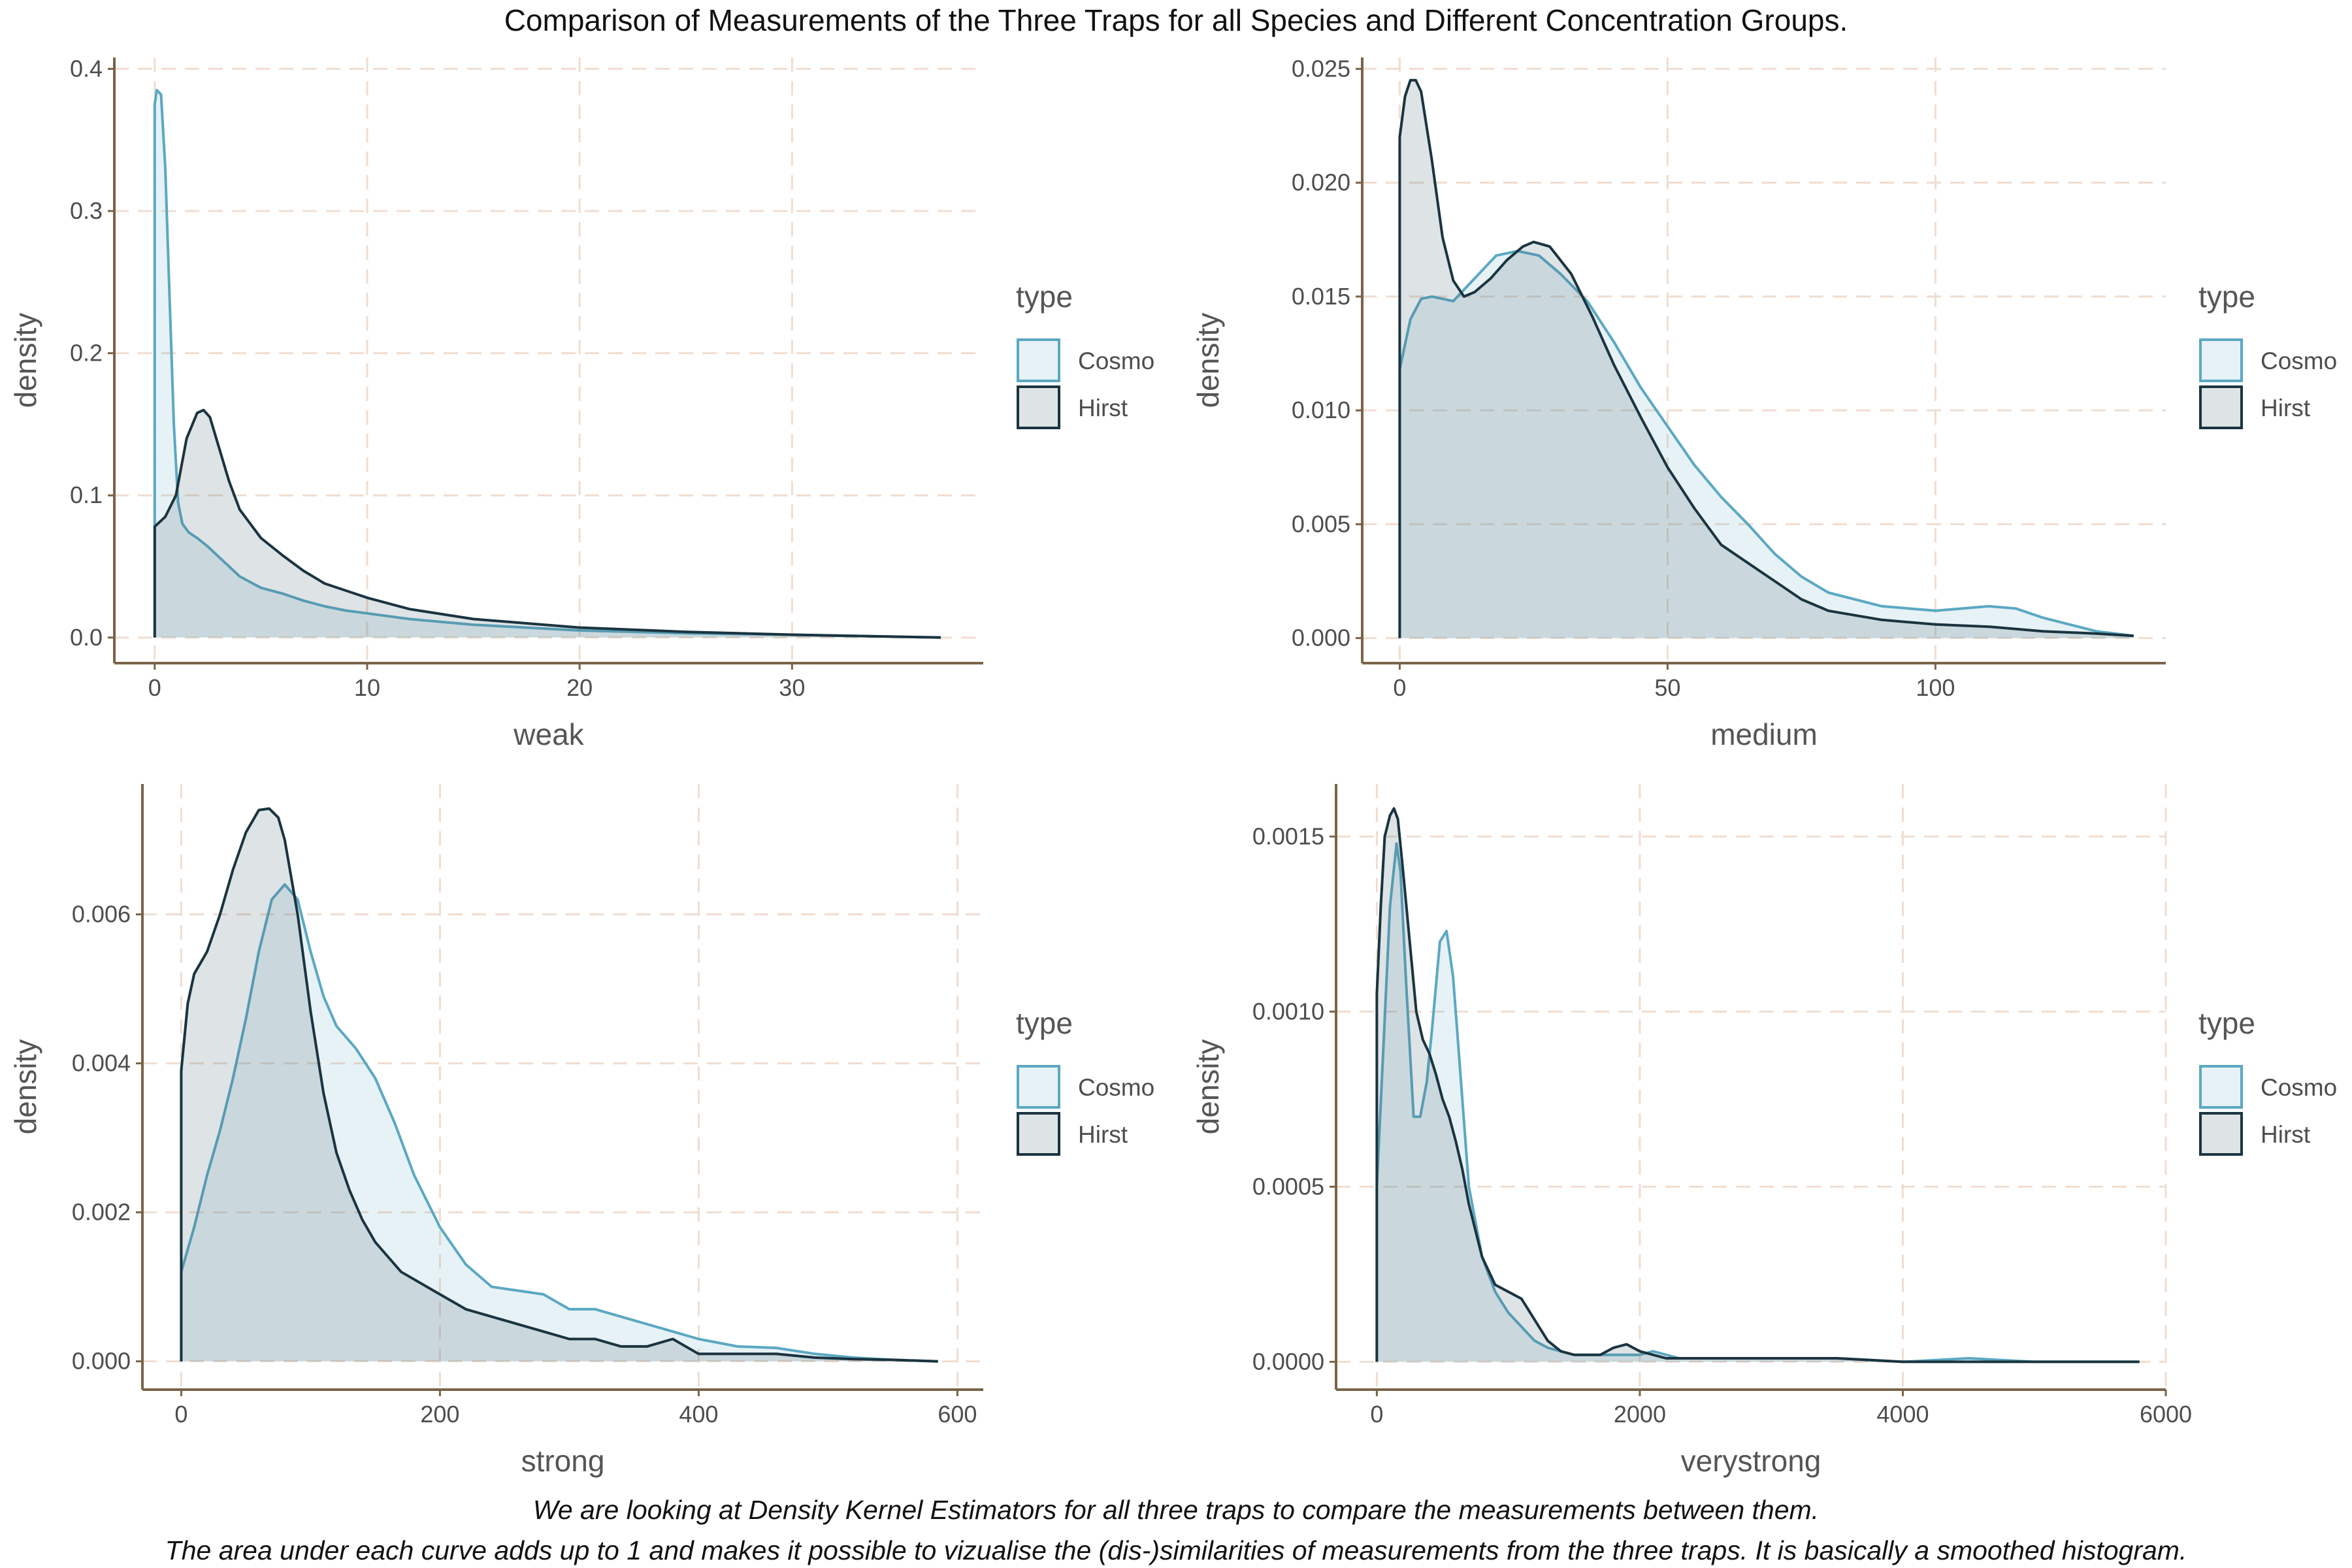 Image resolution: width=2352 pixels, height=1568 pixels. Describe the element at coordinates (1667, 687) in the screenshot. I see `x-tick-label: 50` at that location.